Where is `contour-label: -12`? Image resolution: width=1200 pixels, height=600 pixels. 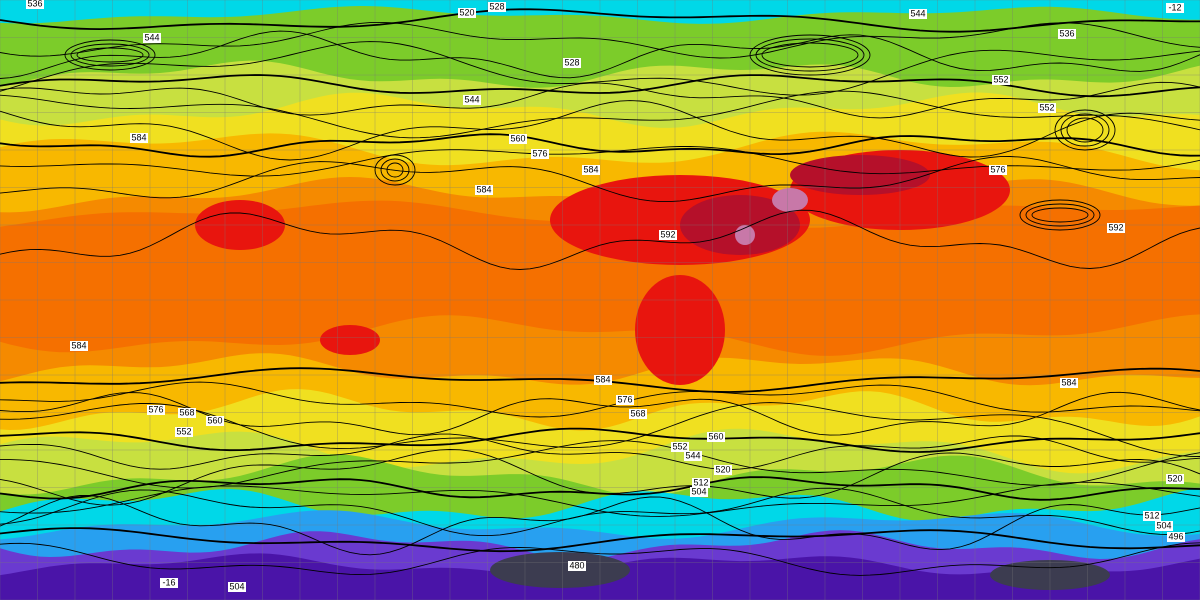
contour-label: -12 is located at coordinates (1174, 7).